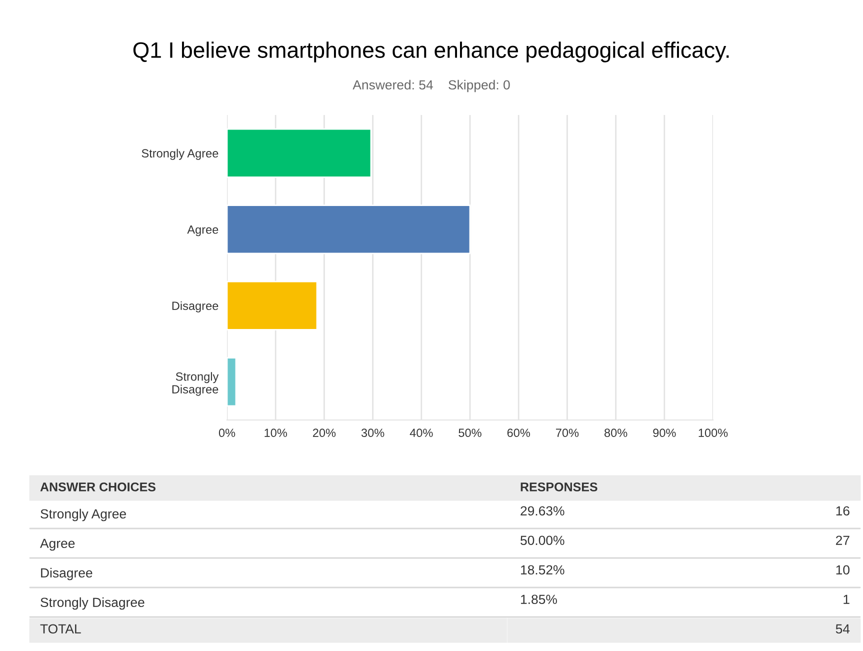 The height and width of the screenshot is (651, 863). What do you see at coordinates (66, 574) in the screenshot?
I see `category-label: Disagree` at bounding box center [66, 574].